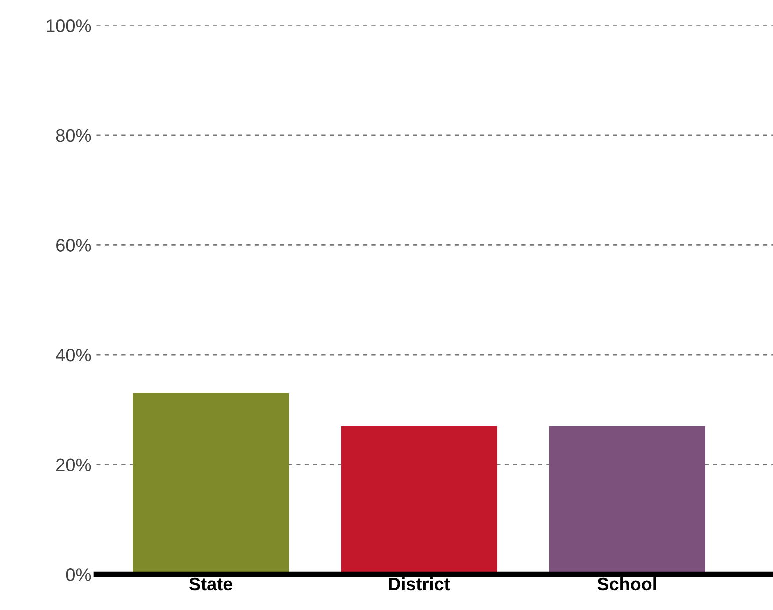  Describe the element at coordinates (74, 465) in the screenshot. I see `y-tick-label: 20%` at that location.